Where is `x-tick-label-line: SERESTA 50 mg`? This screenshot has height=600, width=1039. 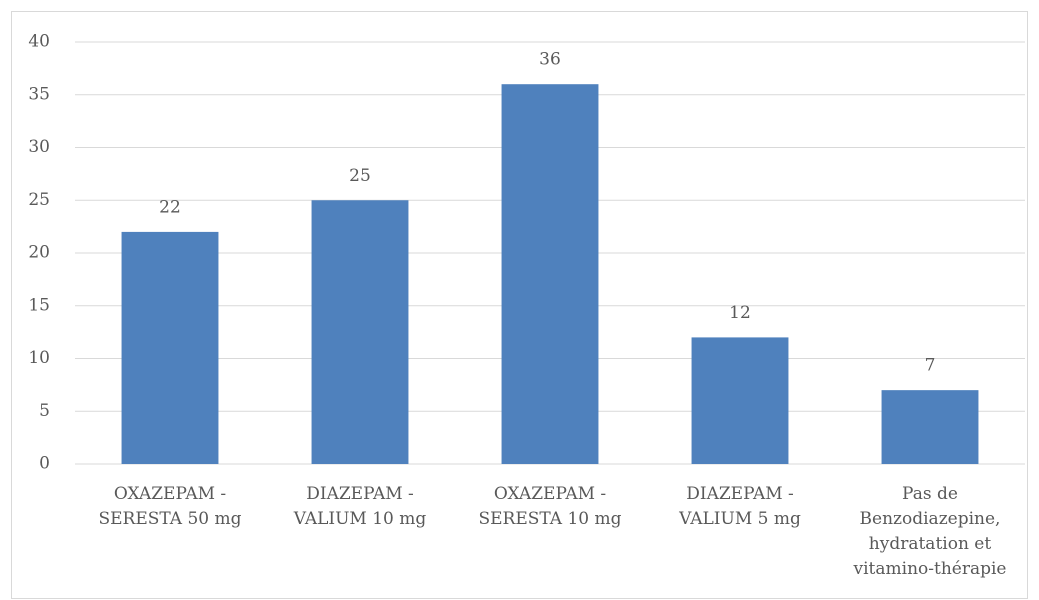
x-tick-label-line: SERESTA 50 mg is located at coordinates (169, 519).